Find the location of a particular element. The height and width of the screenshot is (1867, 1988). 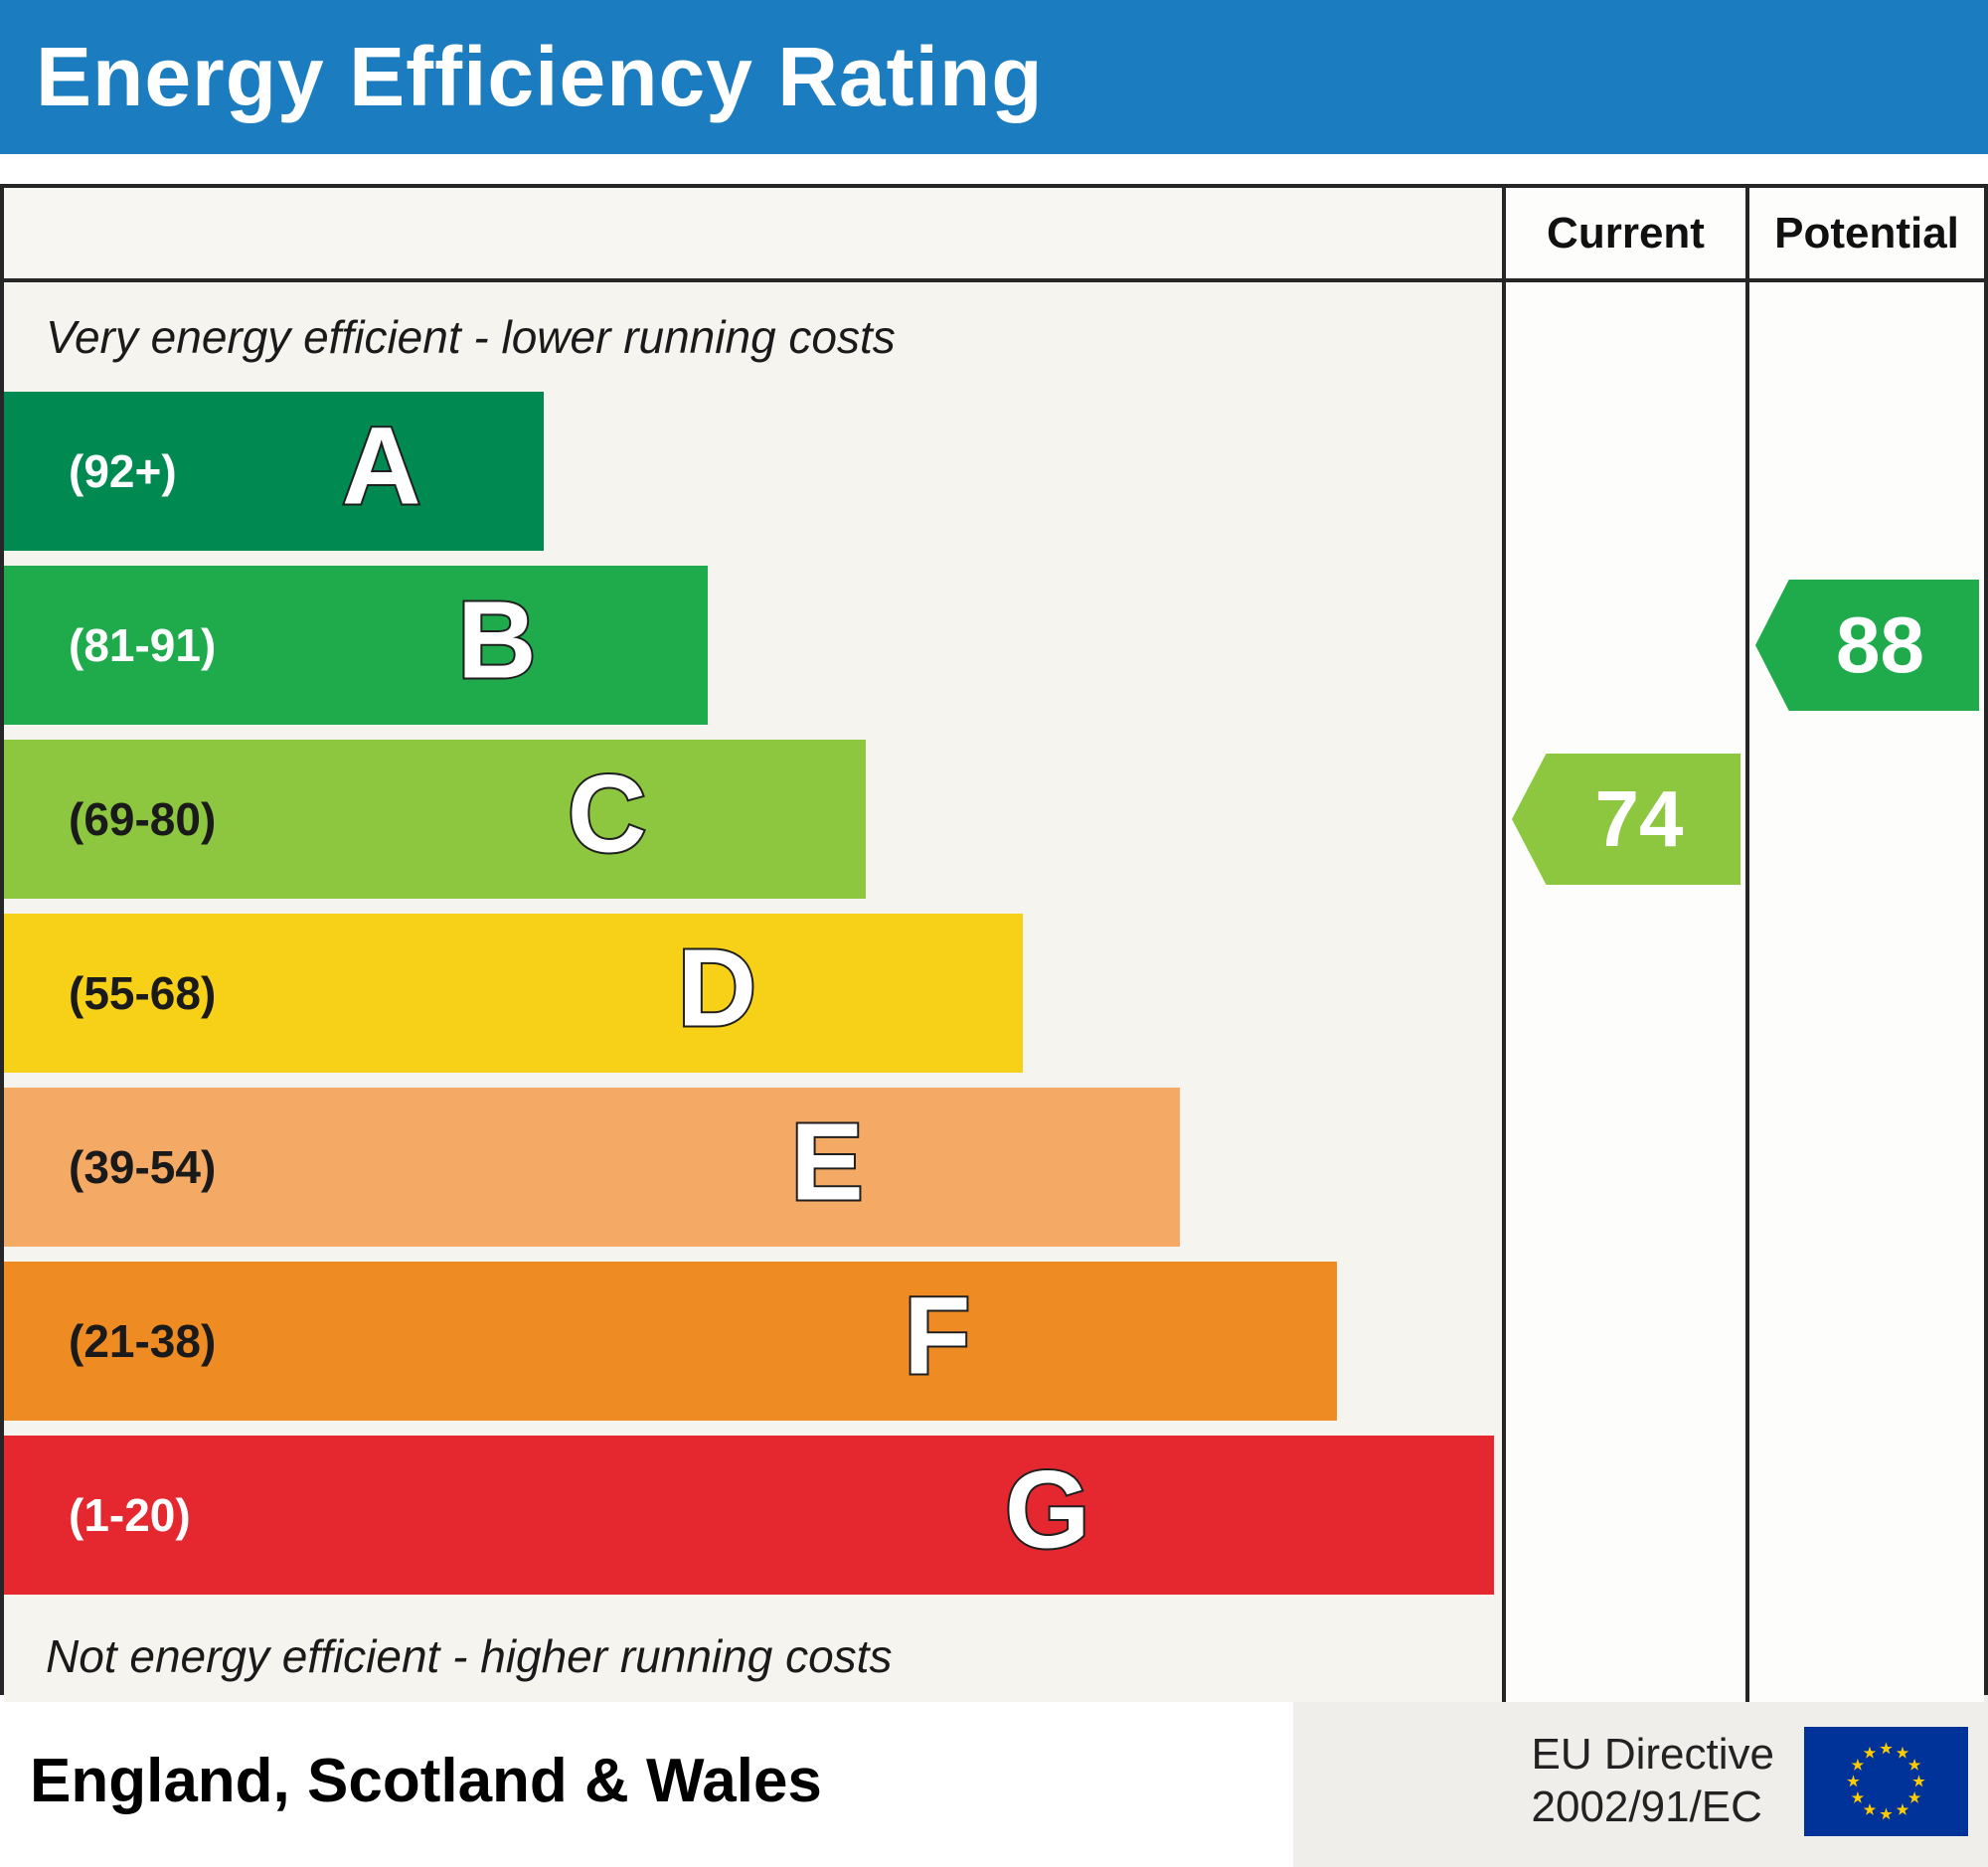

potential-rating-arrow: 88 is located at coordinates (1867, 645).